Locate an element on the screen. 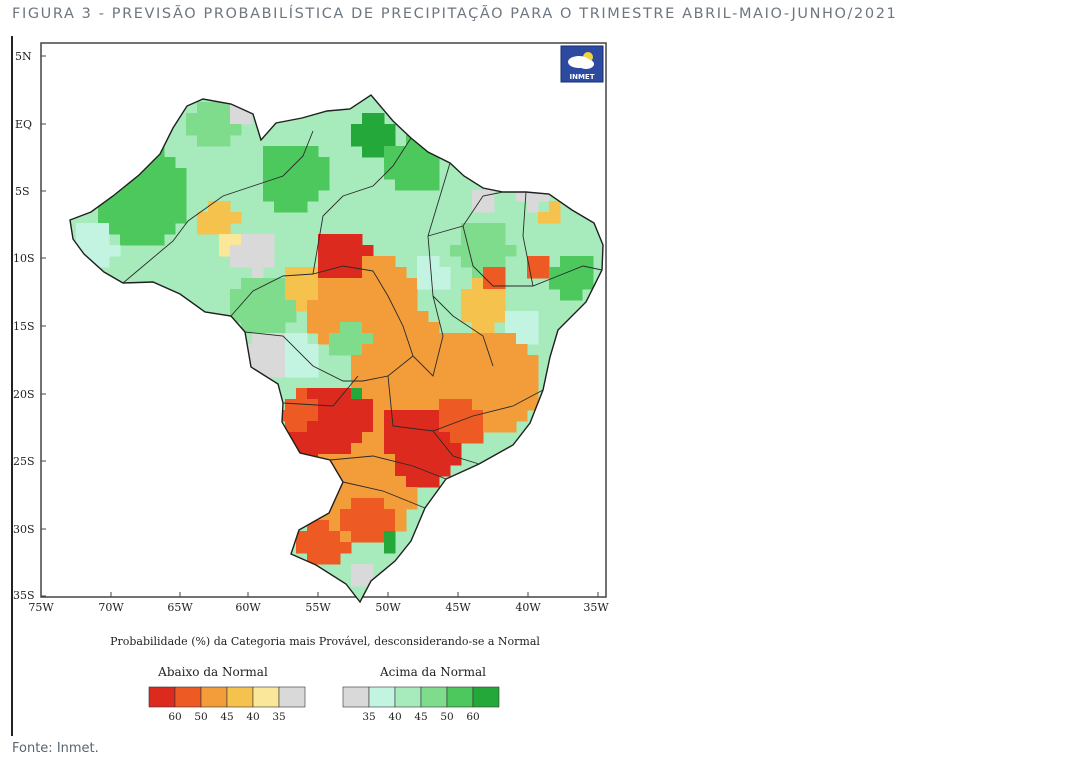 This screenshot has width=1084, height=772. lon-label: 35W is located at coordinates (596, 607).